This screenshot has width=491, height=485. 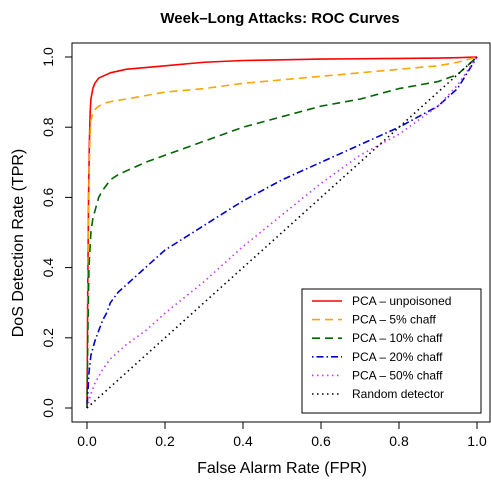 What do you see at coordinates (282, 468) in the screenshot?
I see `x-axis-label: False Alarm Rate (FPR)` at bounding box center [282, 468].